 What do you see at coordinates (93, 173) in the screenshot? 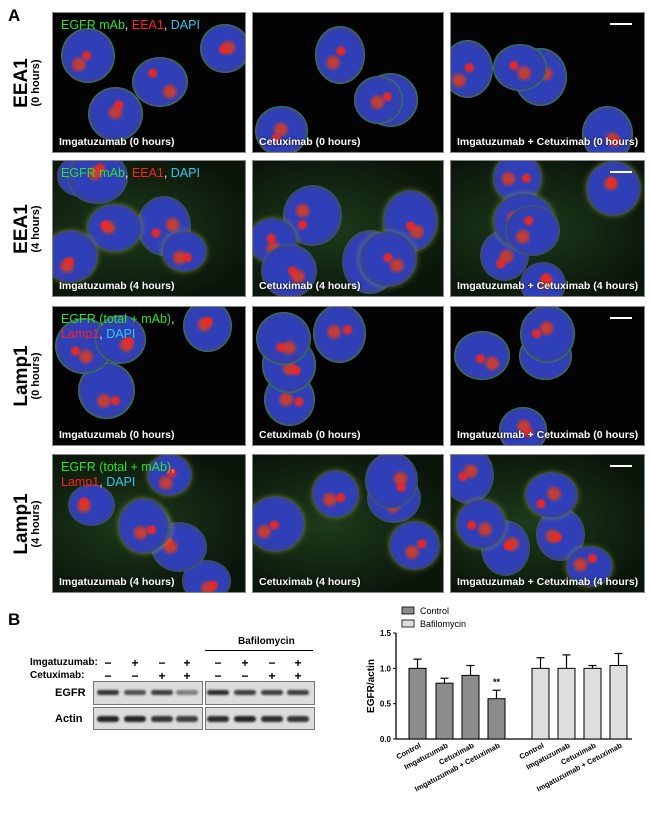
I see `legend-channel: EGFR mAb` at bounding box center [93, 173].